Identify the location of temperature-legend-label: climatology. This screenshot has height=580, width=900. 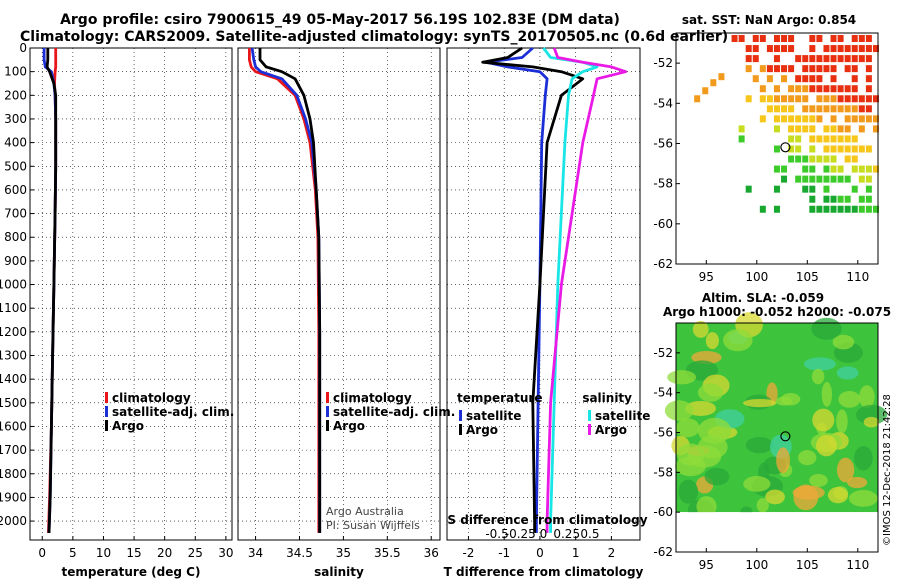
(151, 398).